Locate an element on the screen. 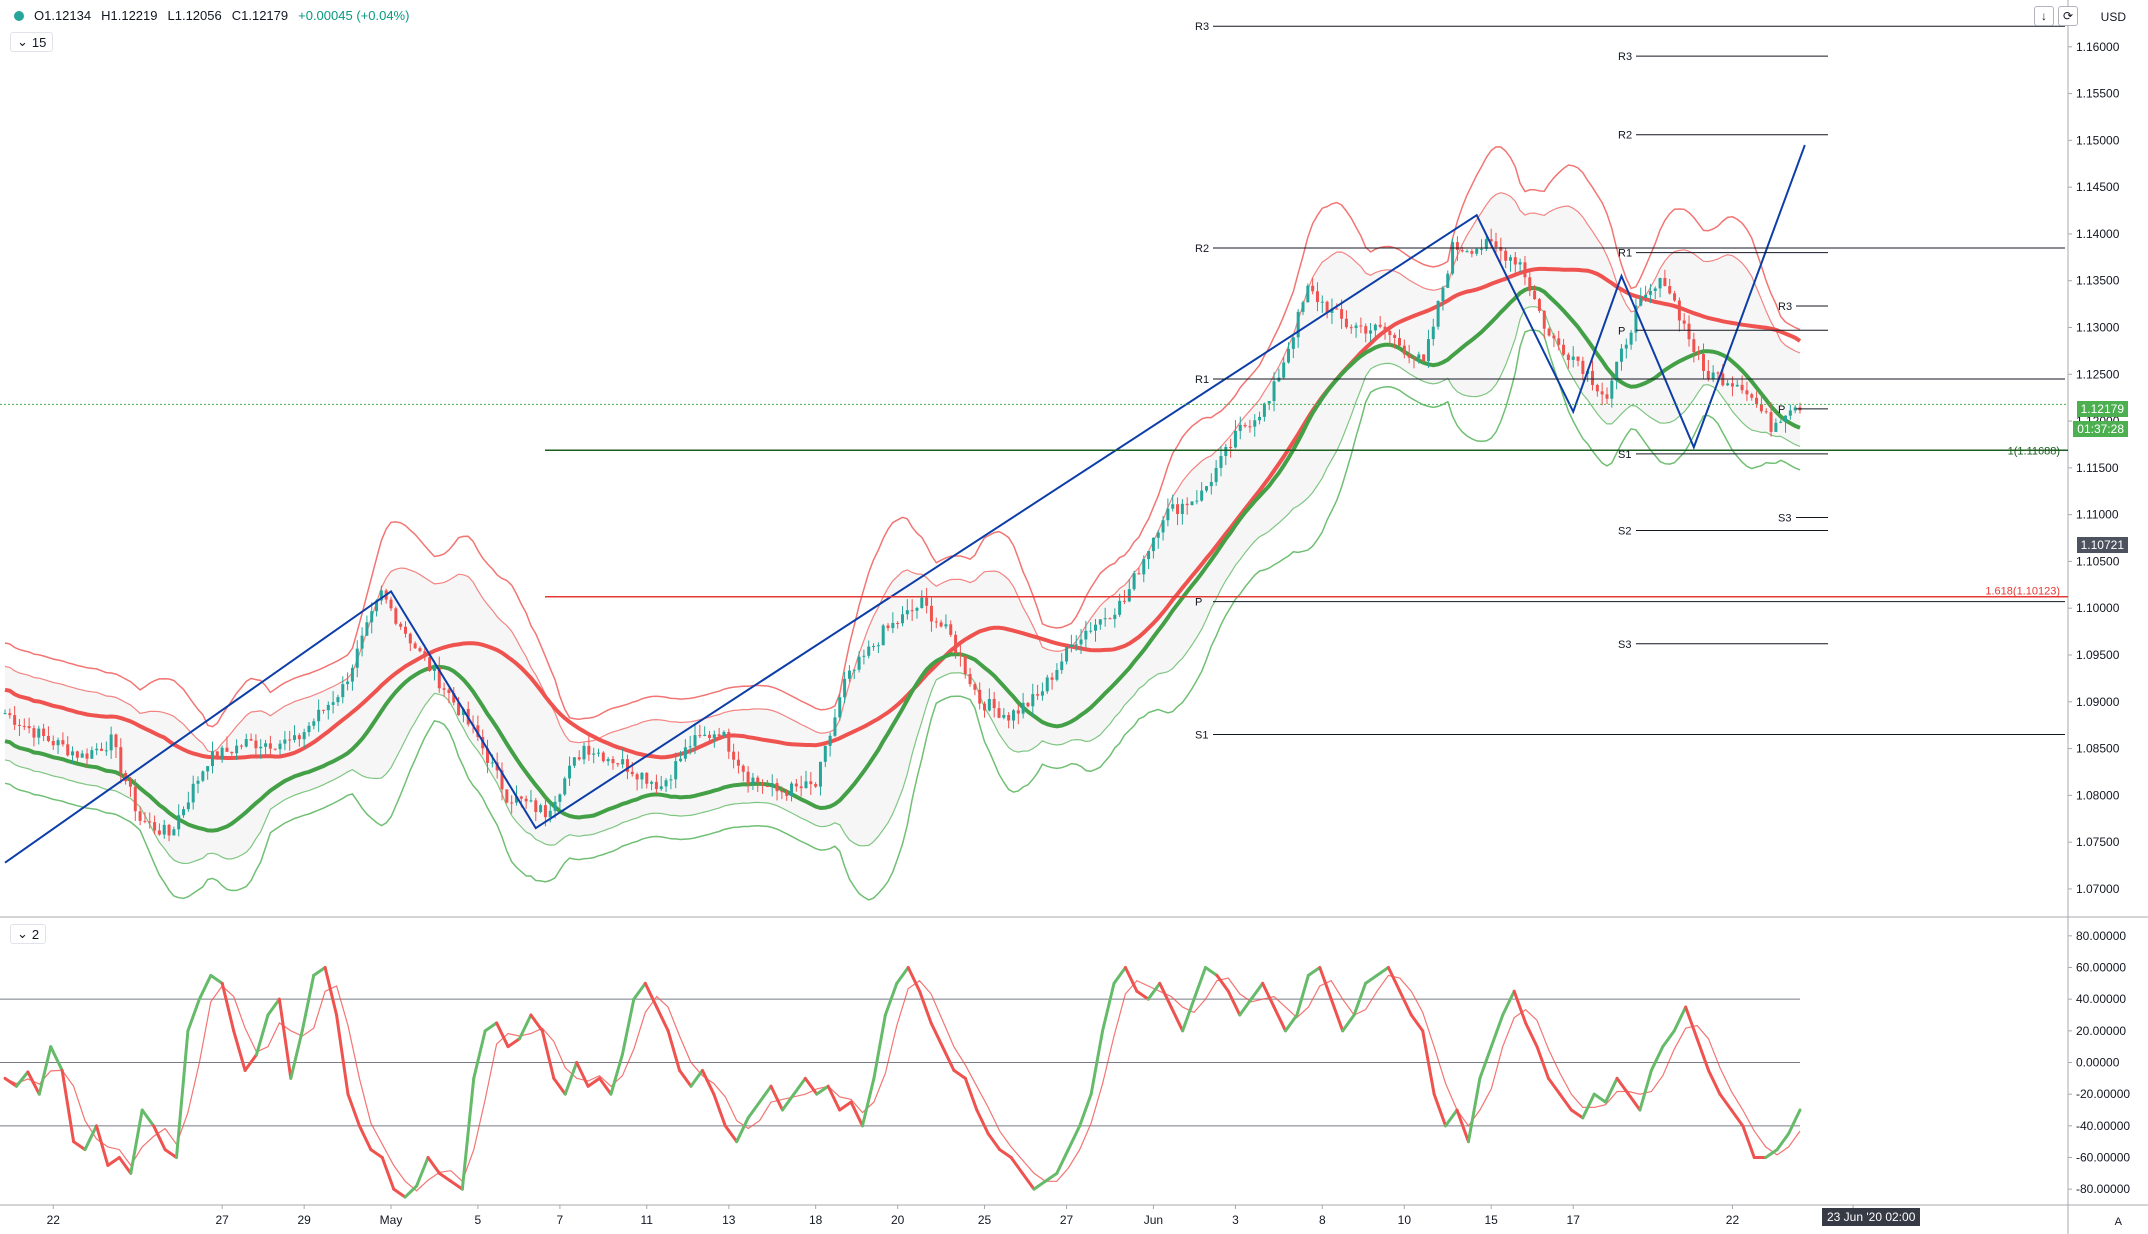 This screenshot has width=2148, height=1234. symbol-status-icon is located at coordinates (19, 15).